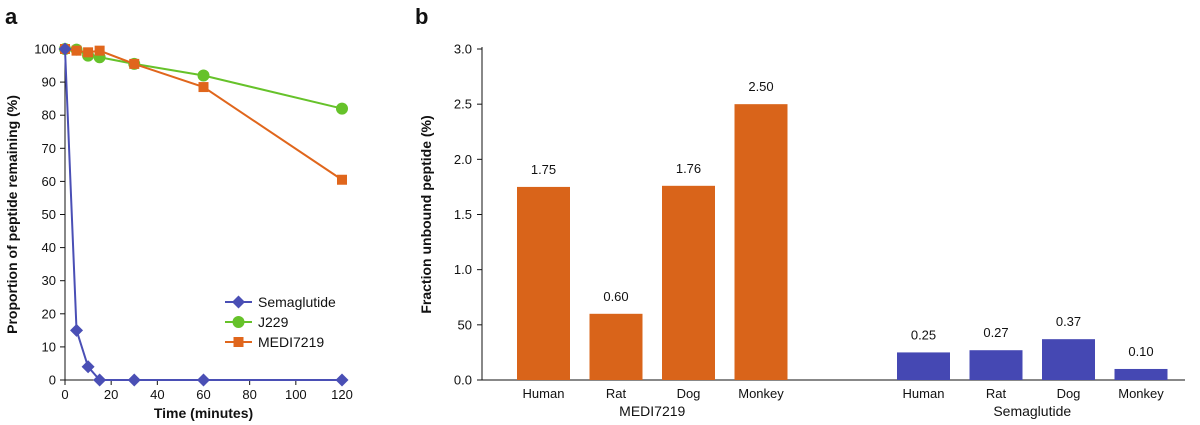 The width and height of the screenshot is (1200, 425). I want to click on y-axis-title: Proportion of peptide remaining (%), so click(12, 214).